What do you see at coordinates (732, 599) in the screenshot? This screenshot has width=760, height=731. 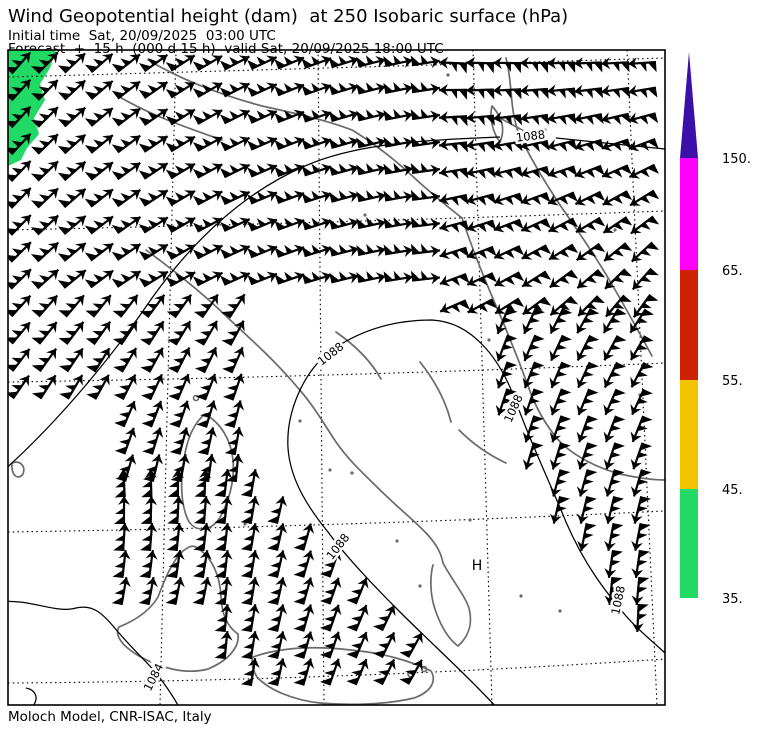 I see `colorbar-tick-label: 35.` at bounding box center [732, 599].